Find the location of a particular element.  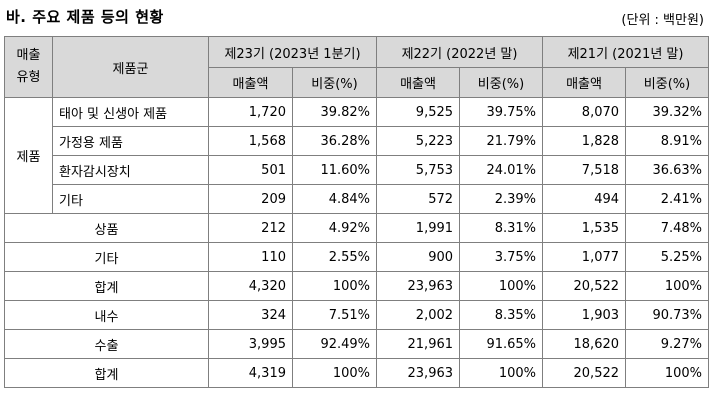

table-row: 내수 324 7.51% 2,002 8.35% 1,903 90.73% is located at coordinates (357, 315).